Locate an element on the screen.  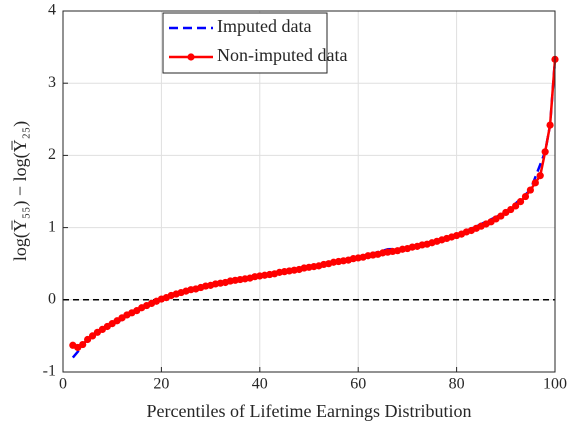
y-tick-label: 4 is located at coordinates (52, 10).